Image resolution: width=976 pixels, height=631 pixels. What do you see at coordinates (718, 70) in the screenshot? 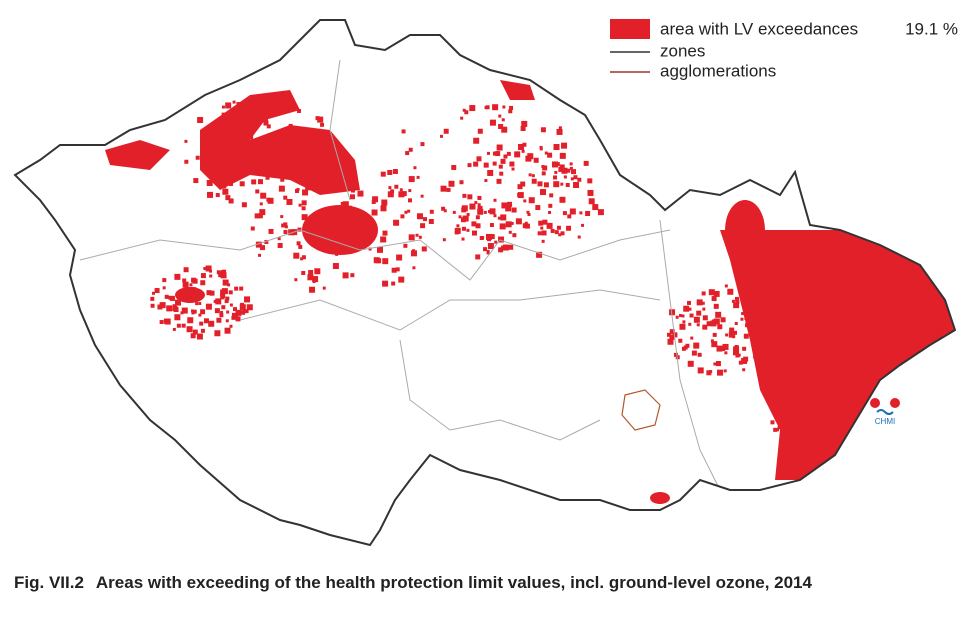
I see `legend-label: agglomerations` at bounding box center [718, 70].